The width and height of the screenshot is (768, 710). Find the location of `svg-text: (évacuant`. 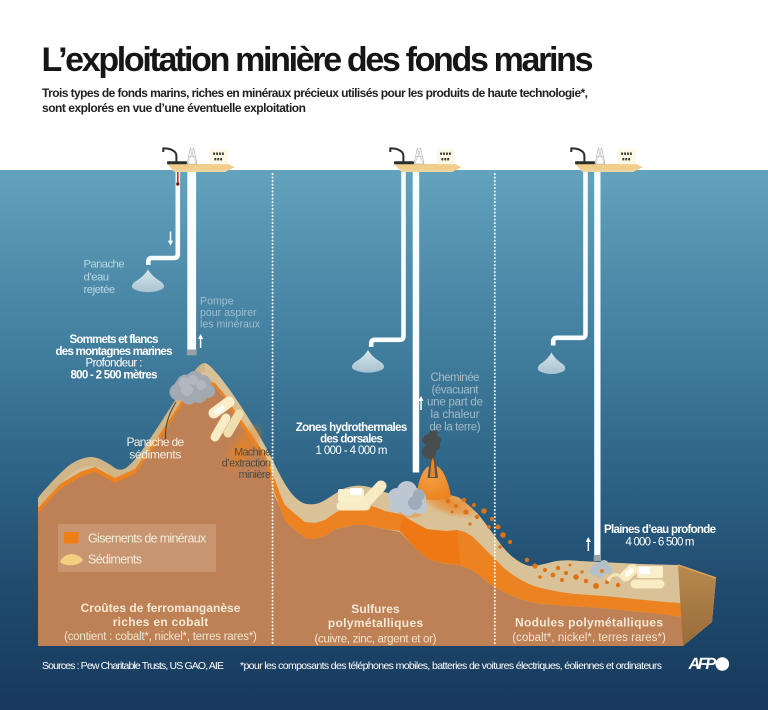

svg-text: (évacuant is located at coordinates (456, 390).